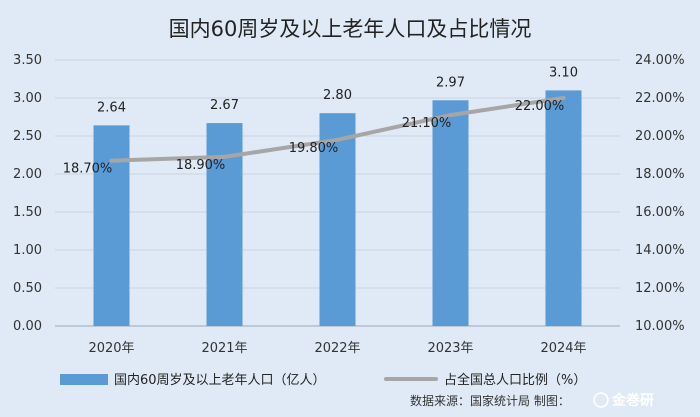 The image size is (700, 417). What do you see at coordinates (224, 105) in the screenshot?
I see `bar-data-label: 2.67` at bounding box center [224, 105].